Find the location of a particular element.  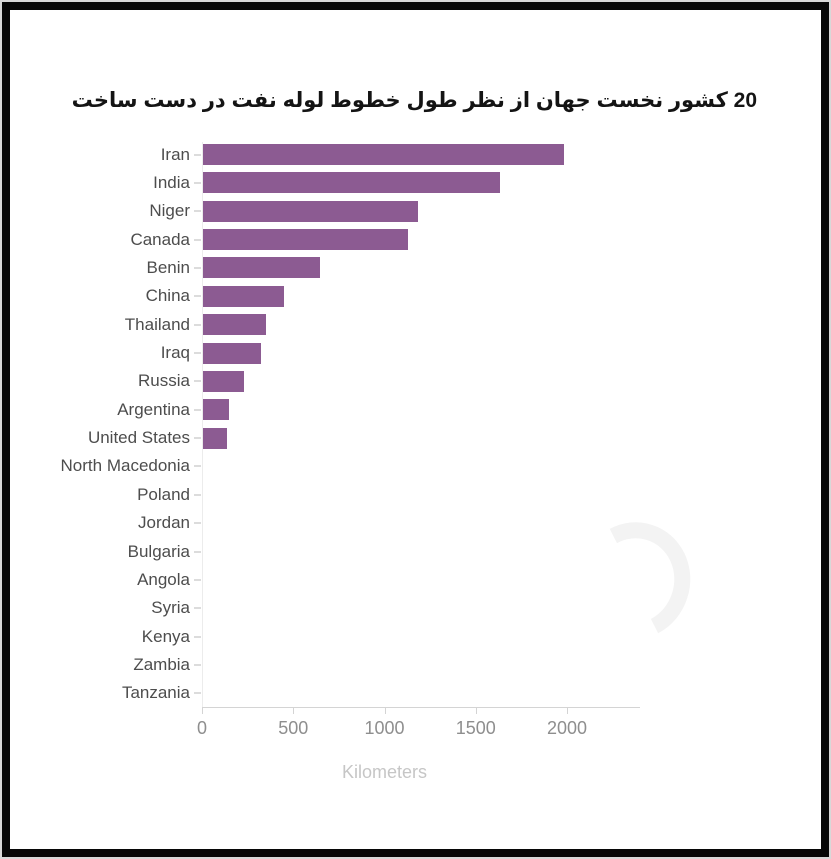

category-label: United States is located at coordinates (138, 438).